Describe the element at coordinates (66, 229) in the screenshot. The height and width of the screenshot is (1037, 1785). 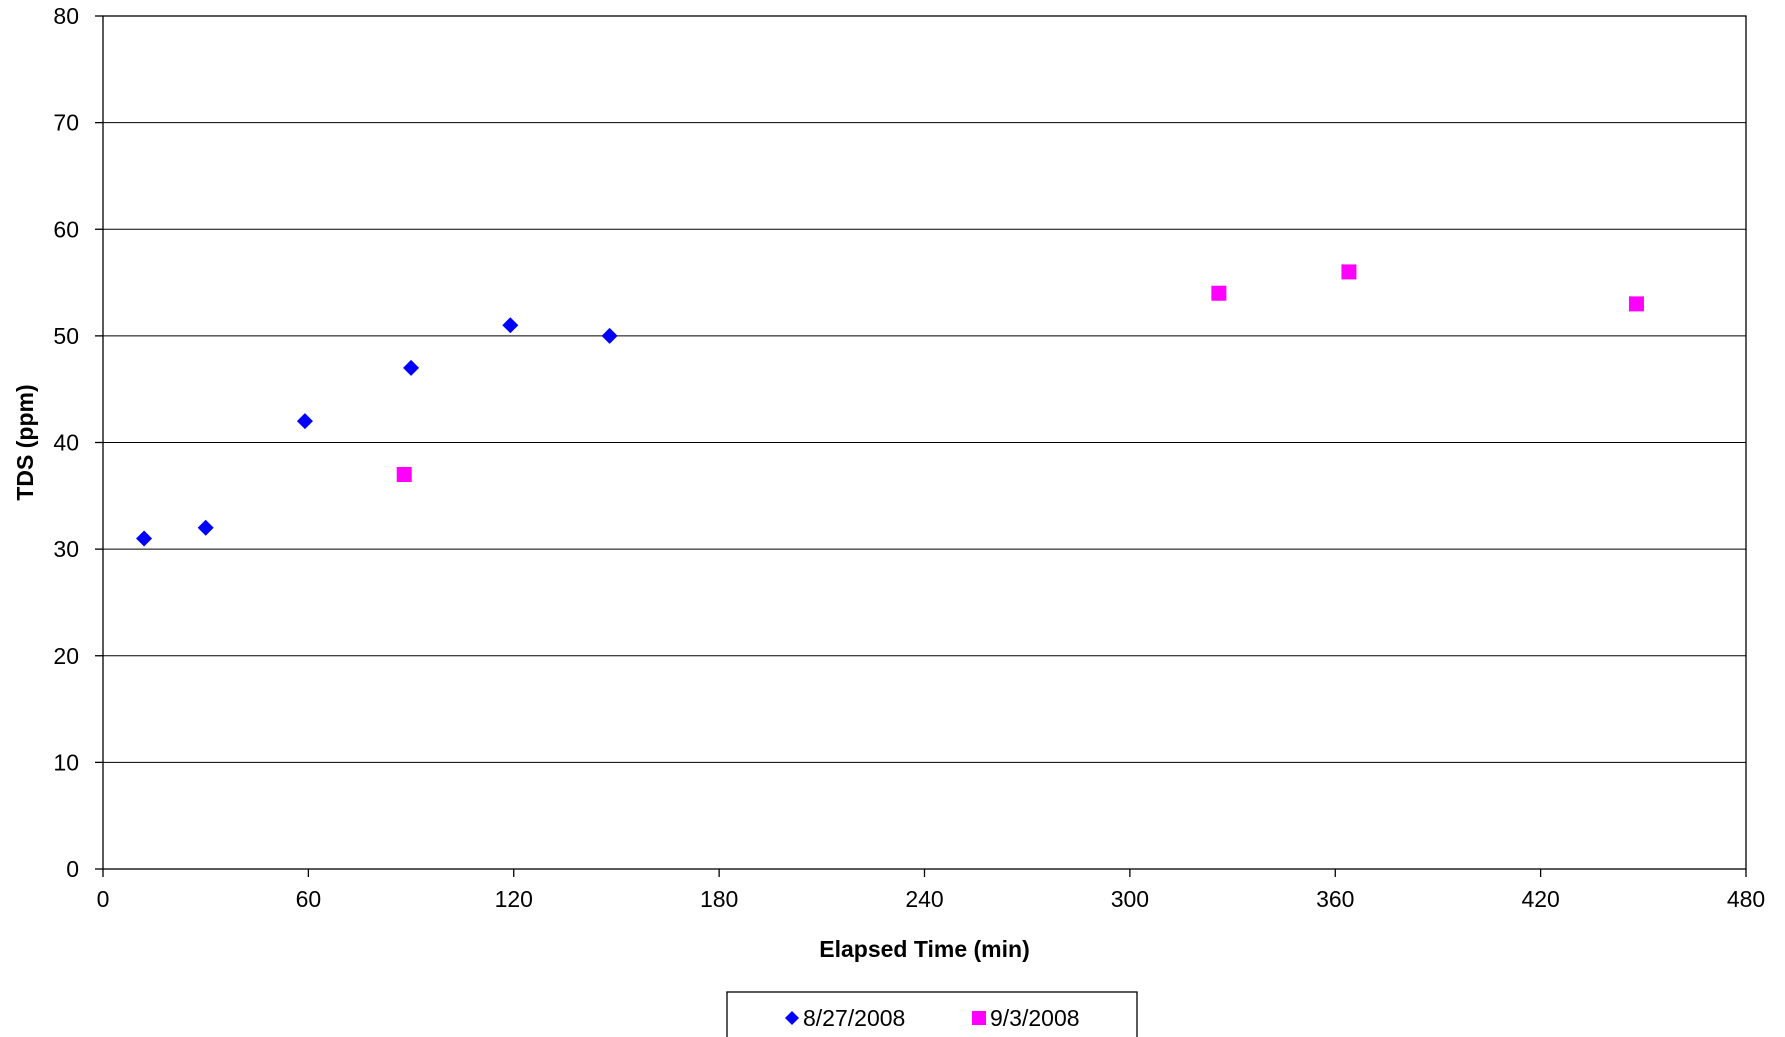
I see `y-tick-label: 60` at that location.